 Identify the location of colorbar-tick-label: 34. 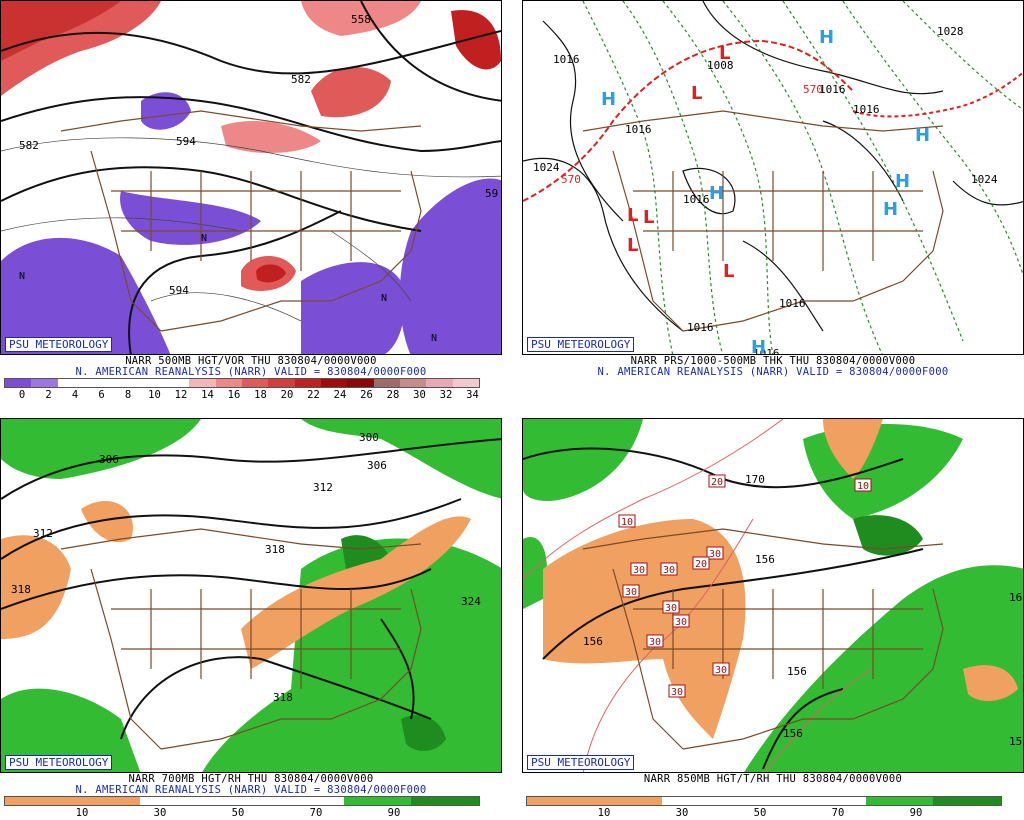
(472, 395).